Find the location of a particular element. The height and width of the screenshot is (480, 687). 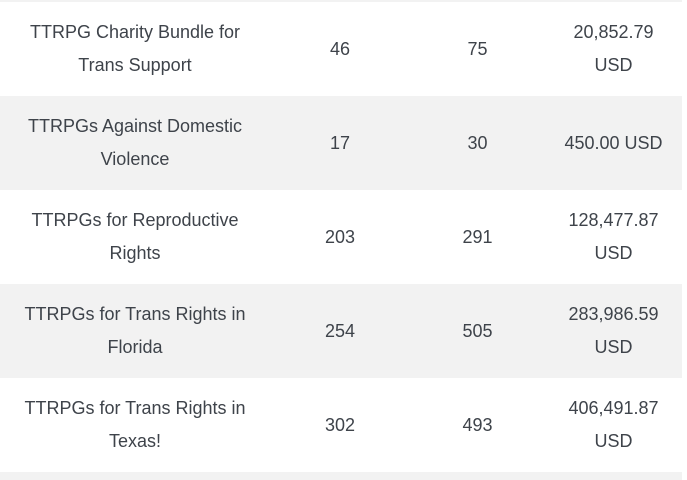

value-b-cell: 30 is located at coordinates (477, 142).